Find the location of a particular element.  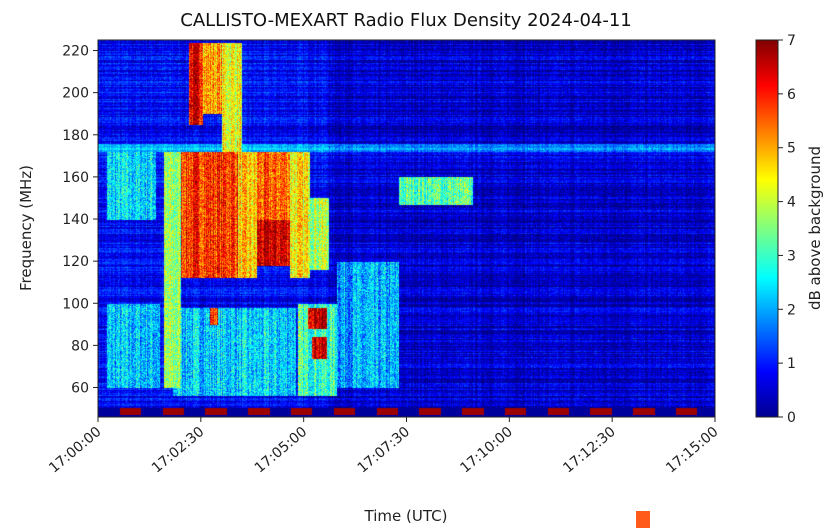

y-tick-label: 60 is located at coordinates (80, 389).